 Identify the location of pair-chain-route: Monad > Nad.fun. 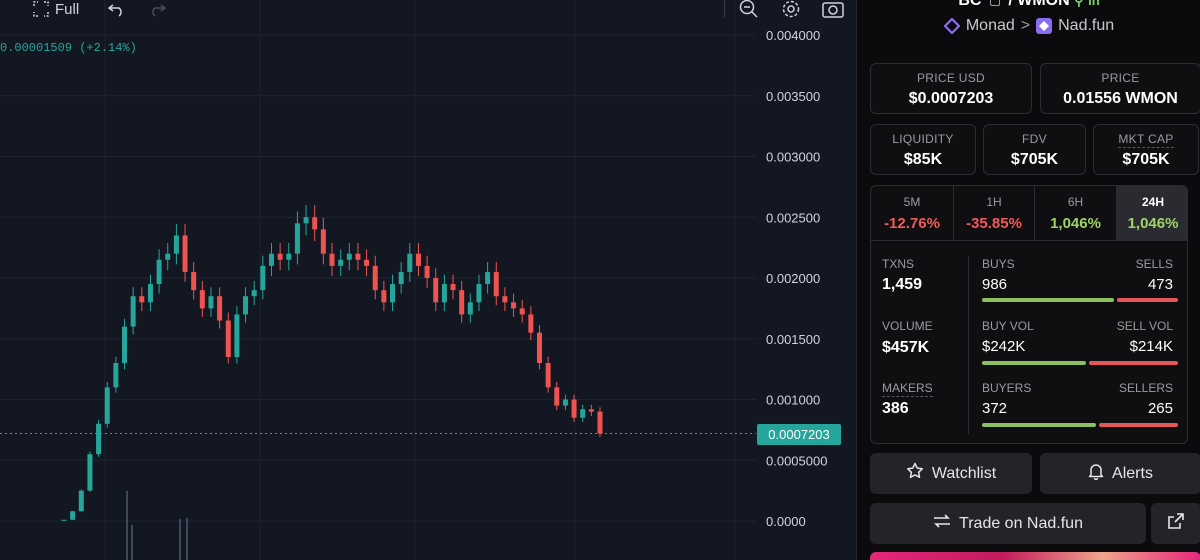
(1028, 26).